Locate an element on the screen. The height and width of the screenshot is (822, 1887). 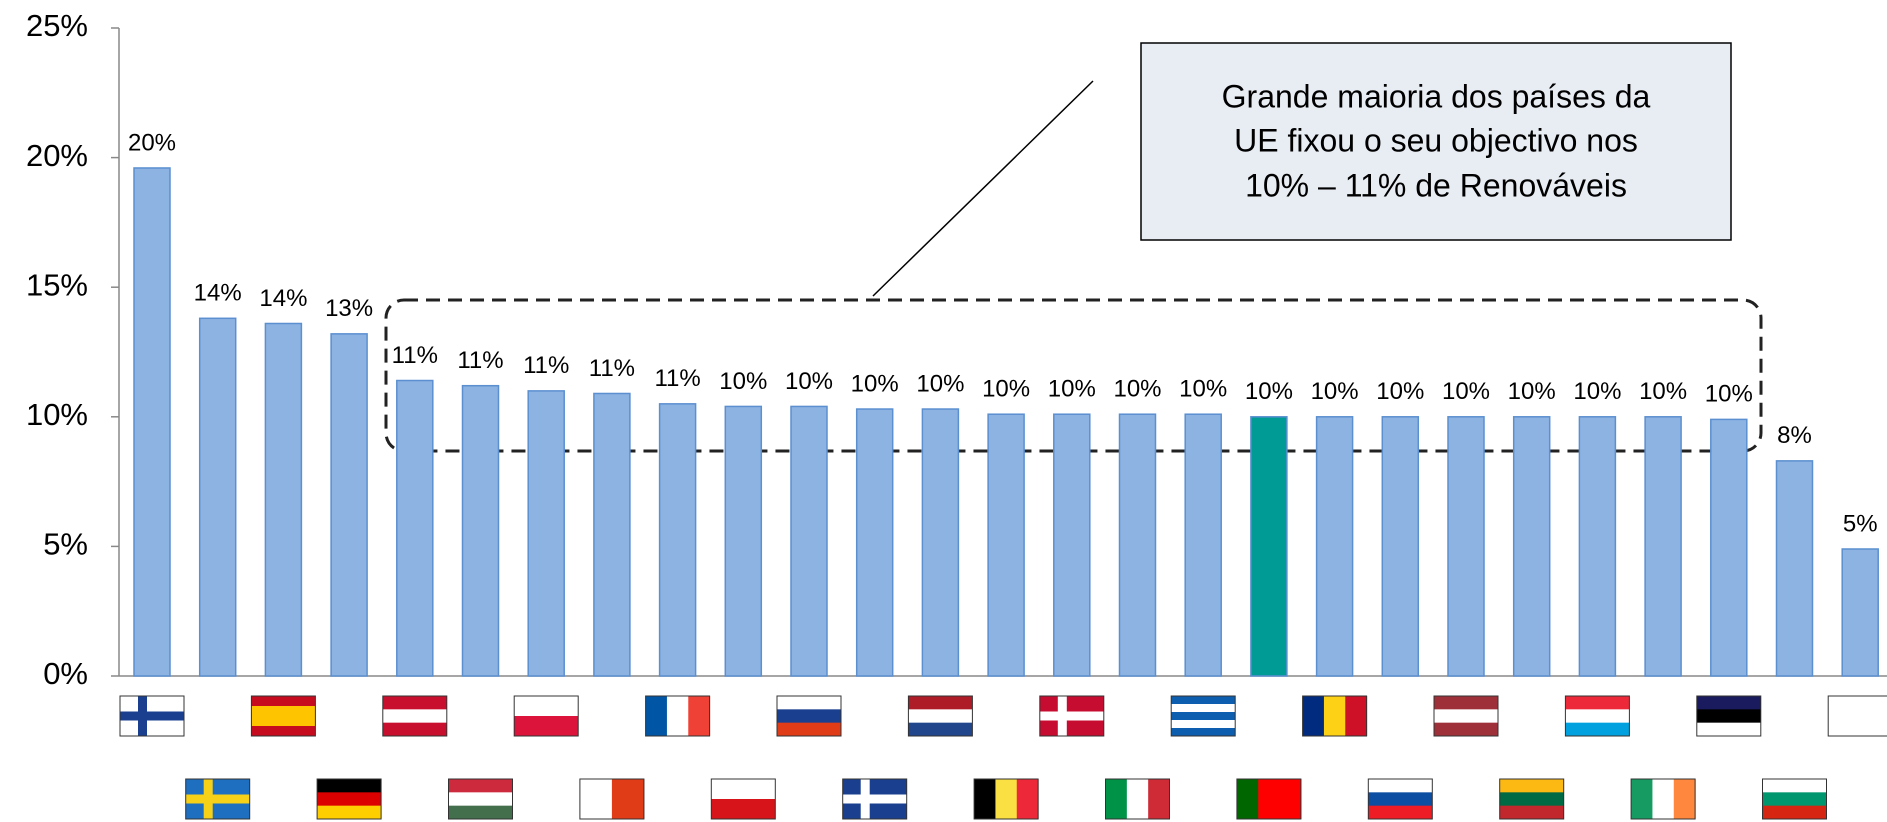
annotation-line: 10% – 11% de Renováveis is located at coordinates (1436, 185).